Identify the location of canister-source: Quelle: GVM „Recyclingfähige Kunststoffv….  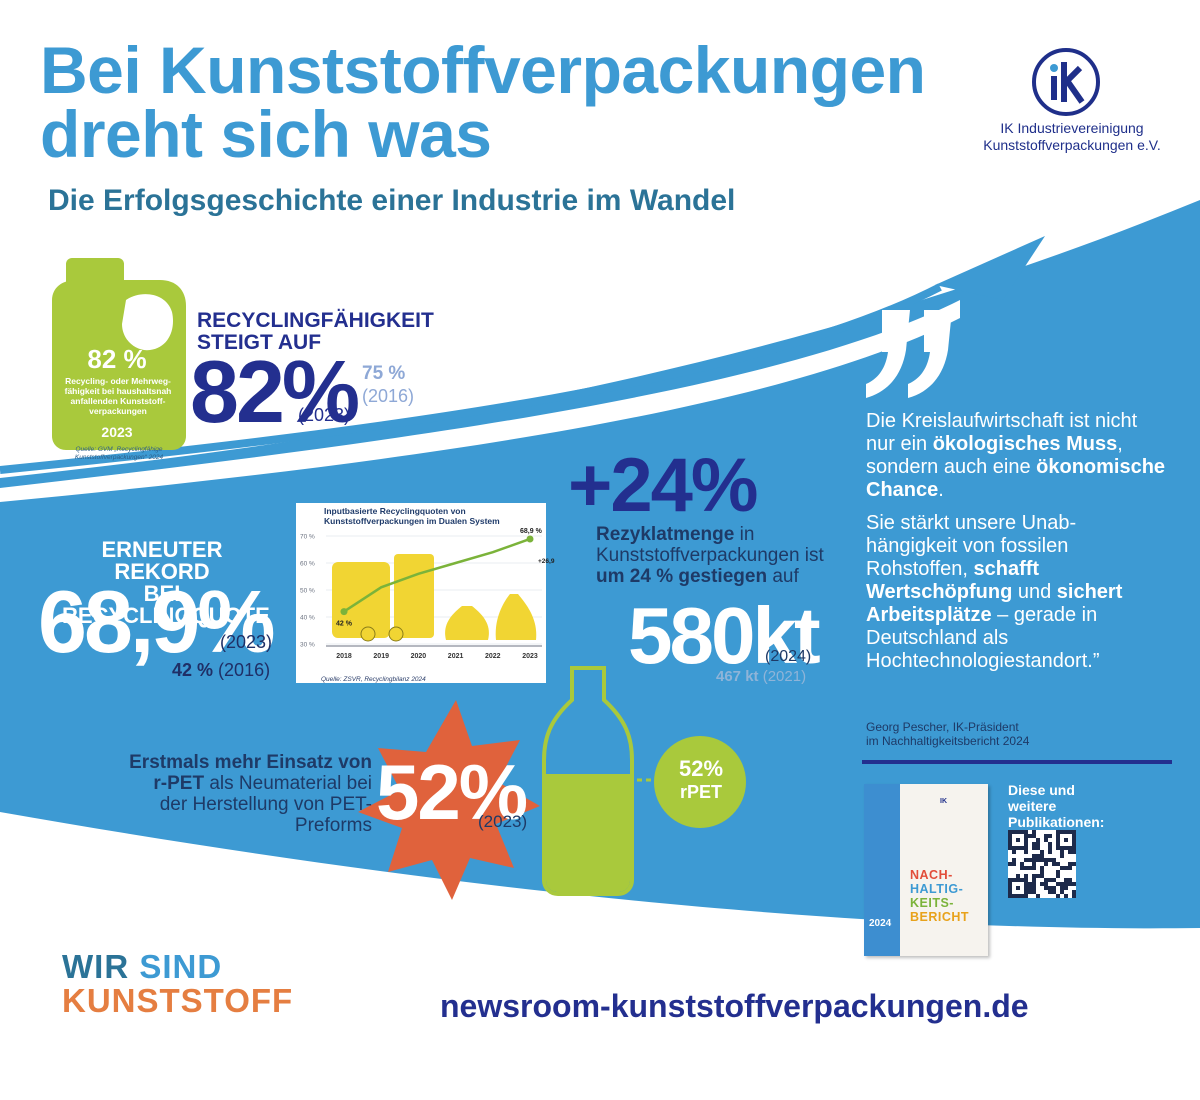
(119, 453).